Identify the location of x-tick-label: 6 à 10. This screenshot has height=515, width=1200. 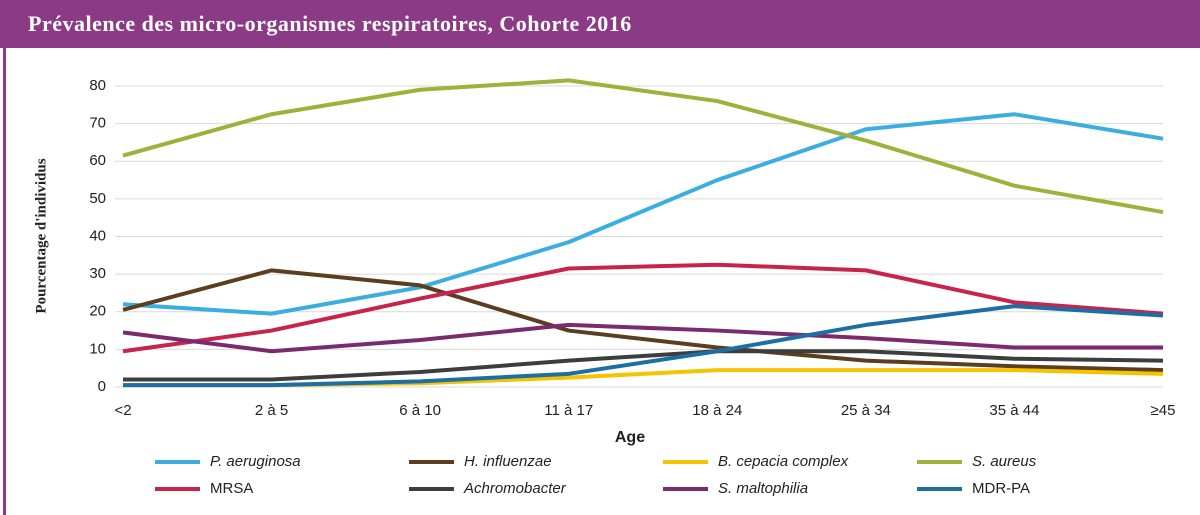
(420, 410).